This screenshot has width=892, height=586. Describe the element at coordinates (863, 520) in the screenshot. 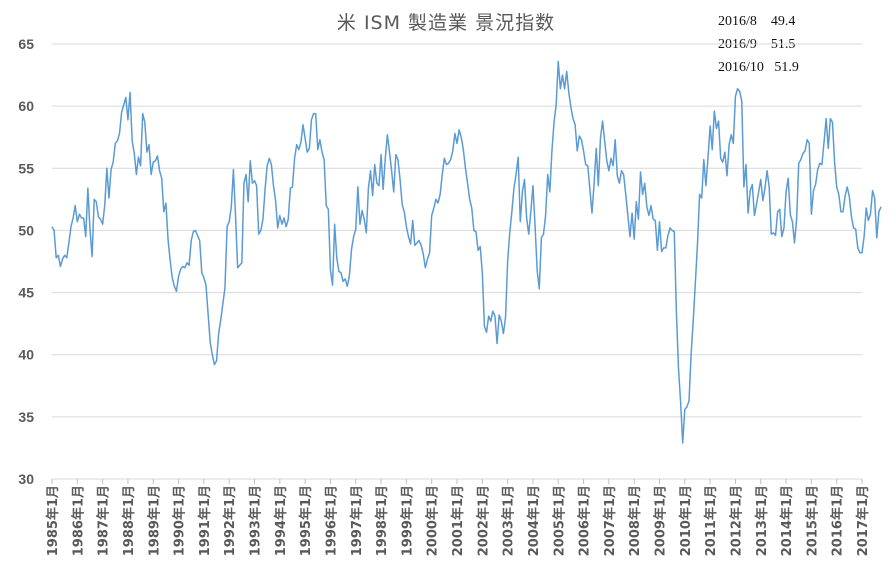

I see `x-tick-label: 2017年1月` at that location.